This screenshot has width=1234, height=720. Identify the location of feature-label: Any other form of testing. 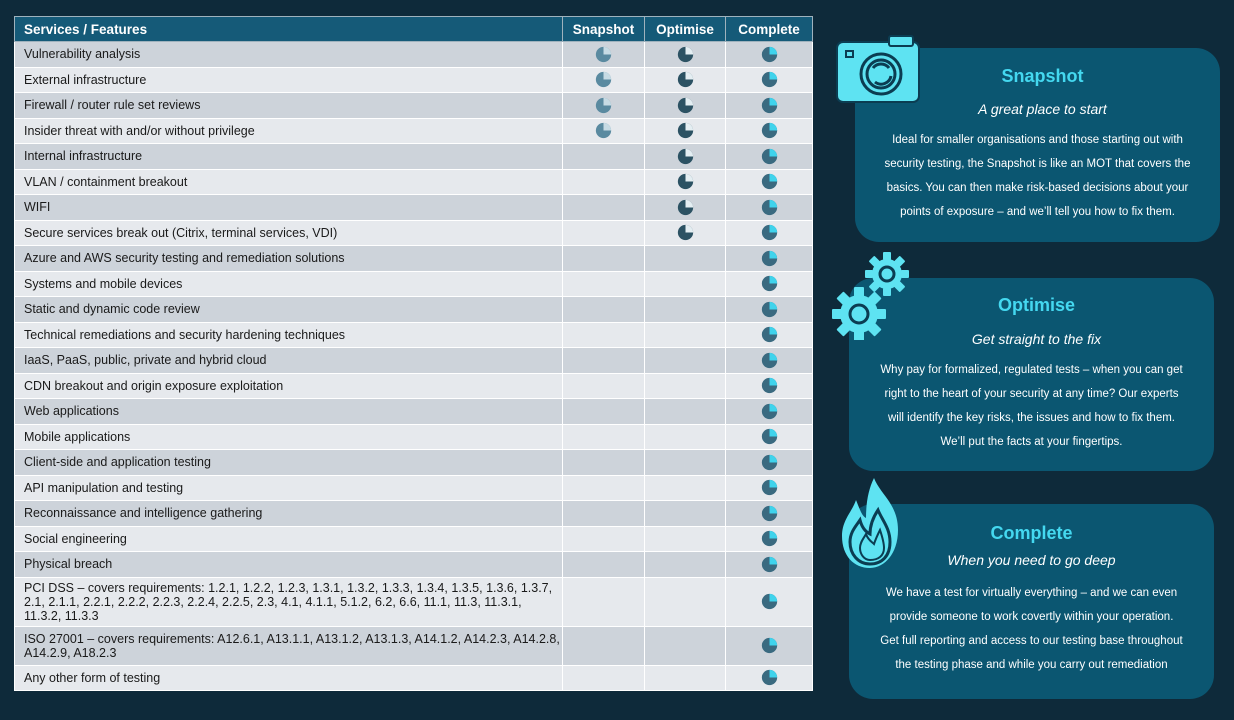
(288, 677).